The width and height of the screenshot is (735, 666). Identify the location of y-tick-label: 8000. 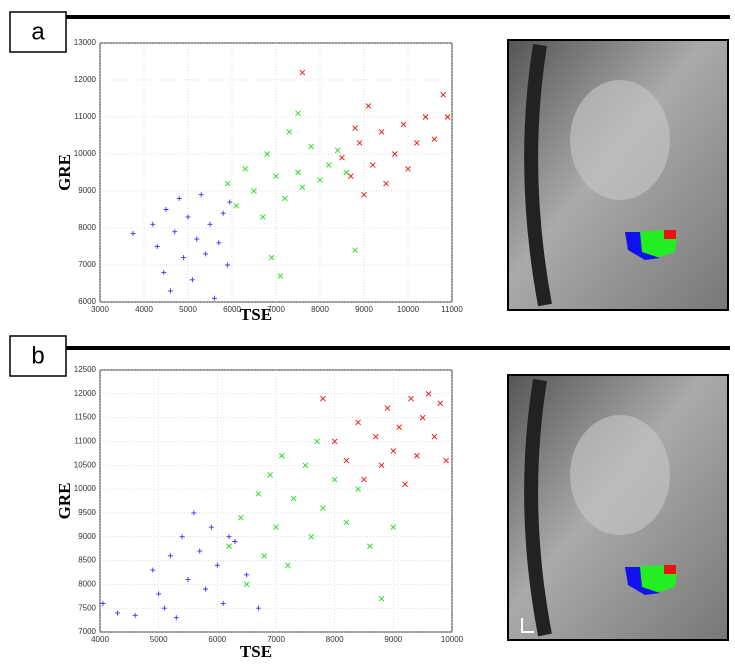
(87, 227).